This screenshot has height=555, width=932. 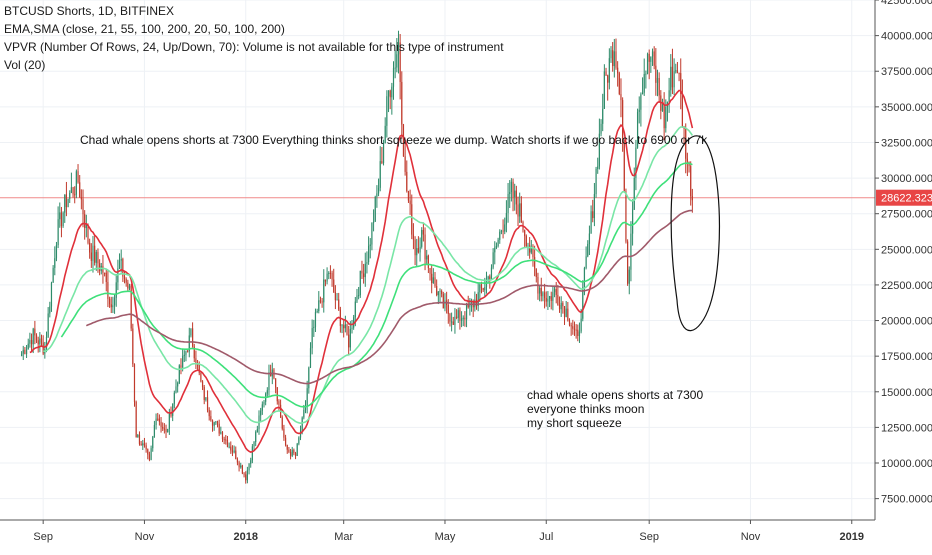 What do you see at coordinates (903, 275) in the screenshot?
I see `y-axis-panel` at bounding box center [903, 275].